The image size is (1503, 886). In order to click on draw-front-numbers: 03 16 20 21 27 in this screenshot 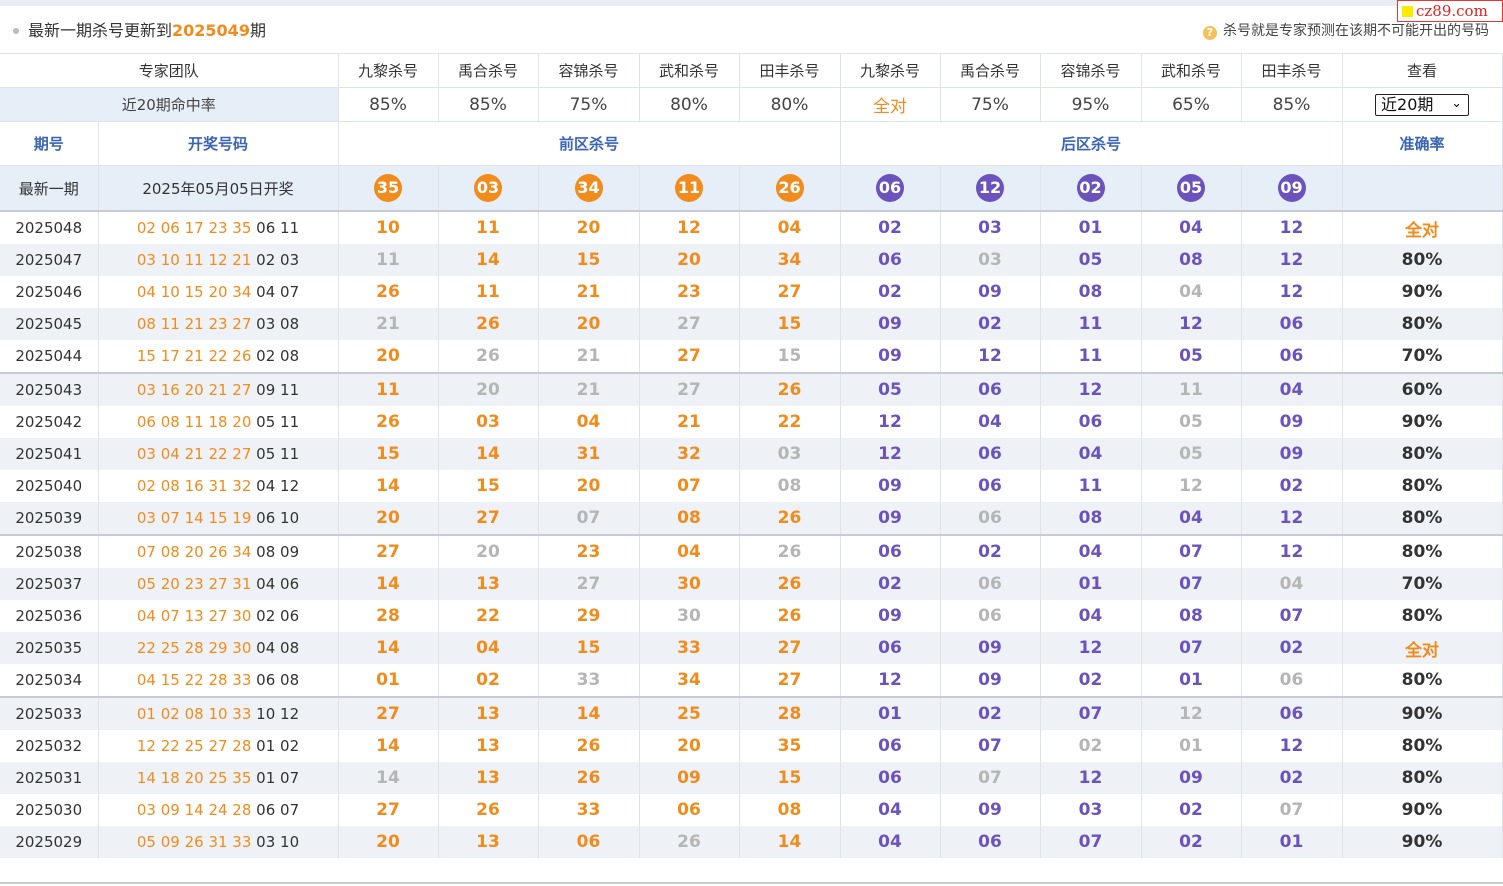, I will do `click(194, 390)`.